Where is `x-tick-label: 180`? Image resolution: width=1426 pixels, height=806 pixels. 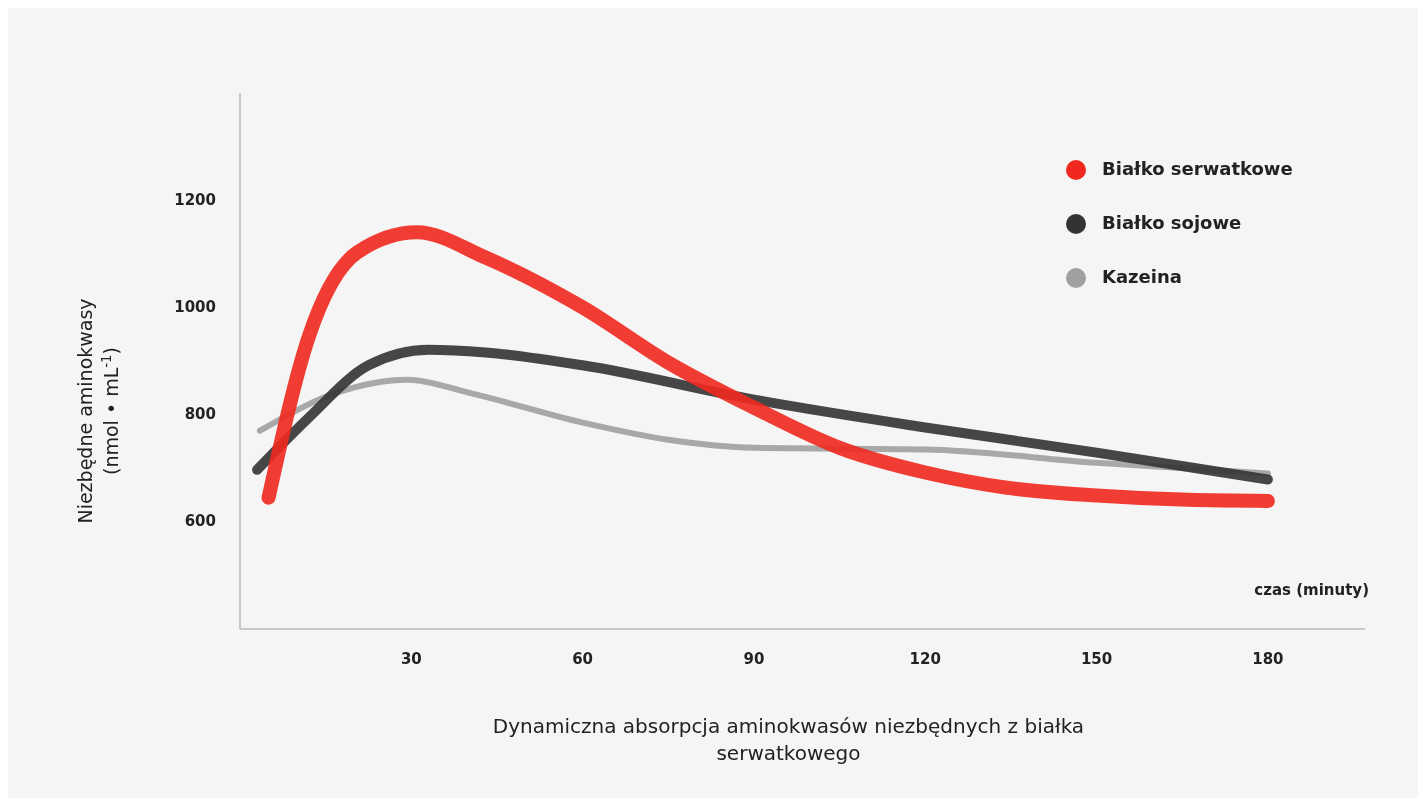
x-tick-label: 180 is located at coordinates (1268, 658).